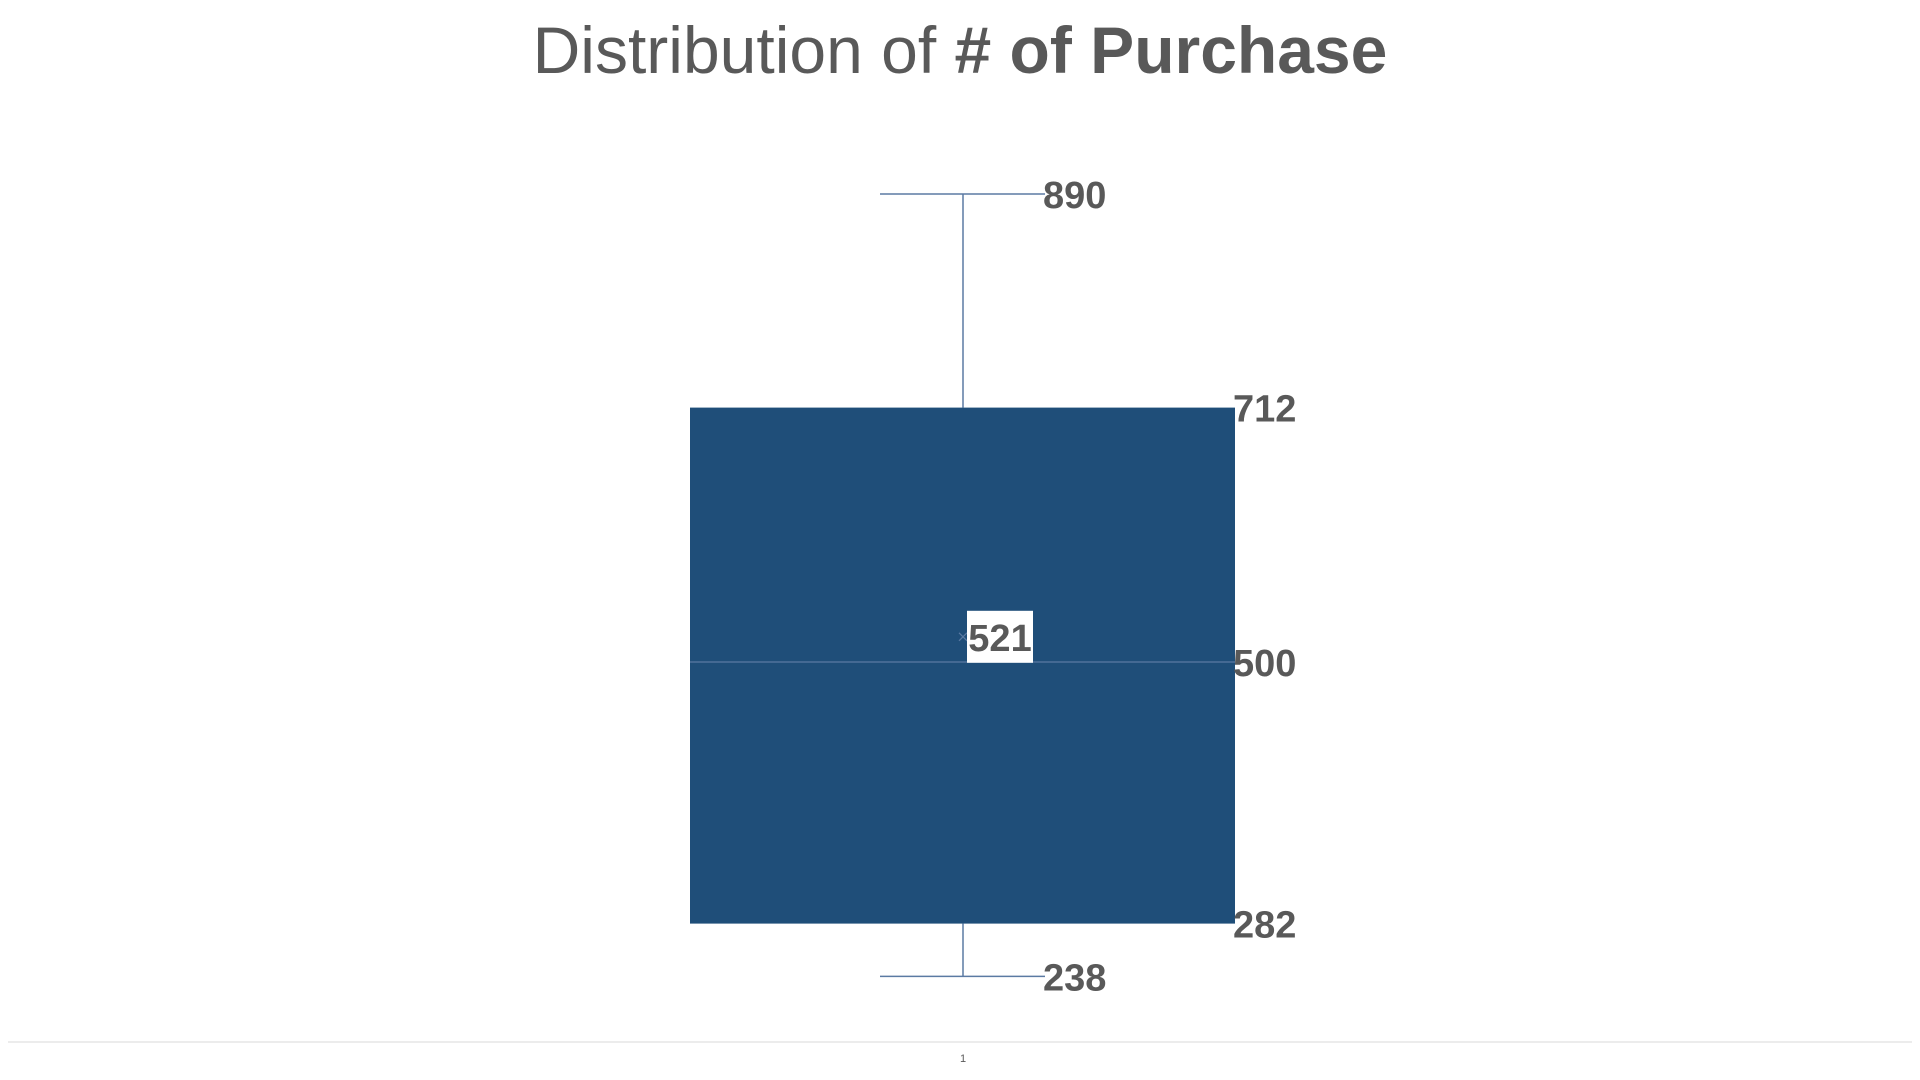 The width and height of the screenshot is (1920, 1080). What do you see at coordinates (1074, 196) in the screenshot?
I see `max-label: 890` at bounding box center [1074, 196].